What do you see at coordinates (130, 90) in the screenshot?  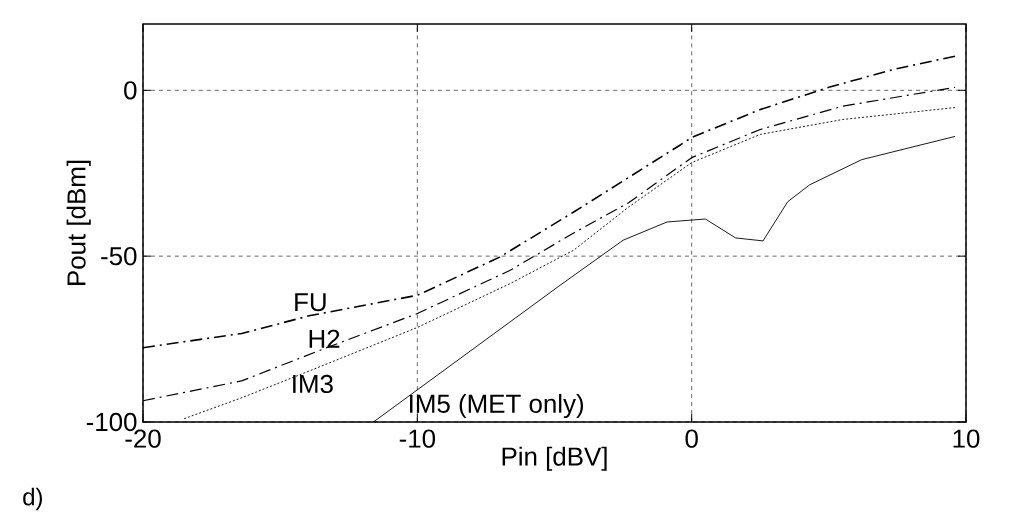 I see `y-tick-label: 0` at bounding box center [130, 90].